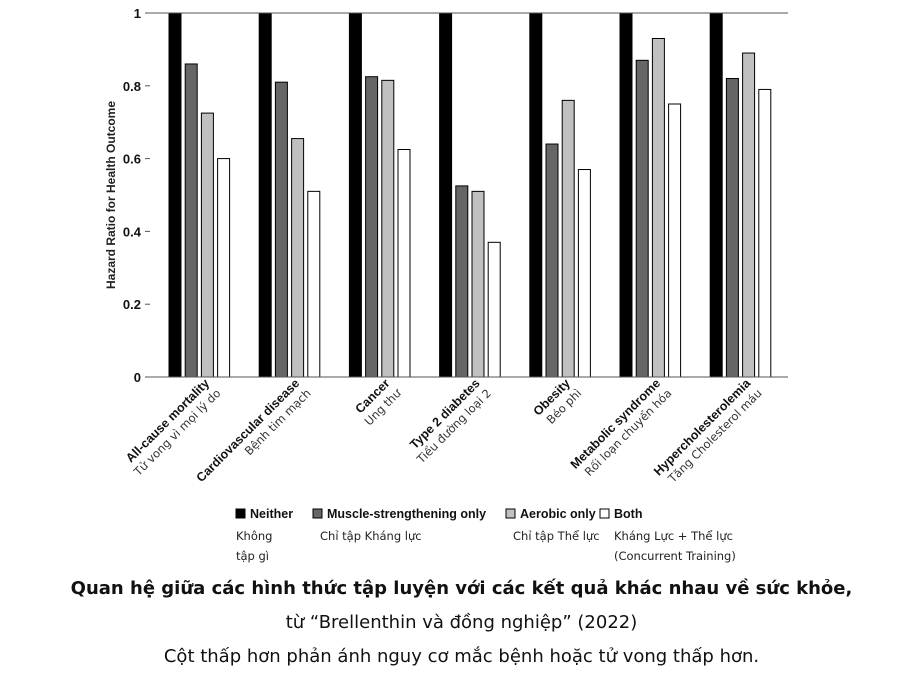 The width and height of the screenshot is (923, 684). I want to click on legend-label: Neither, so click(271, 514).